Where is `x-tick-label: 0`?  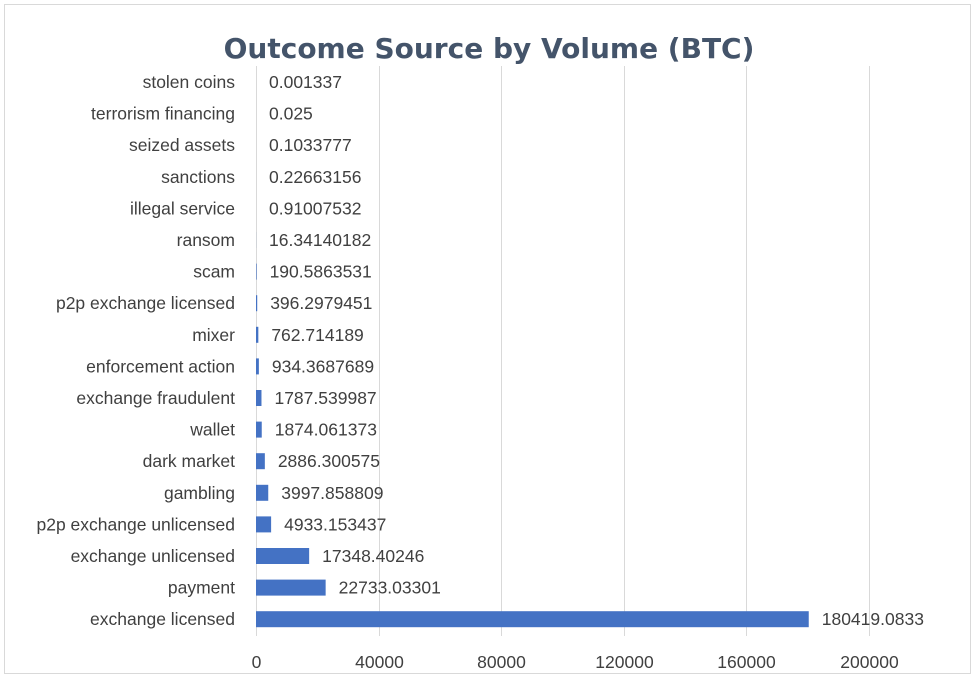
x-tick-label: 0 is located at coordinates (257, 662).